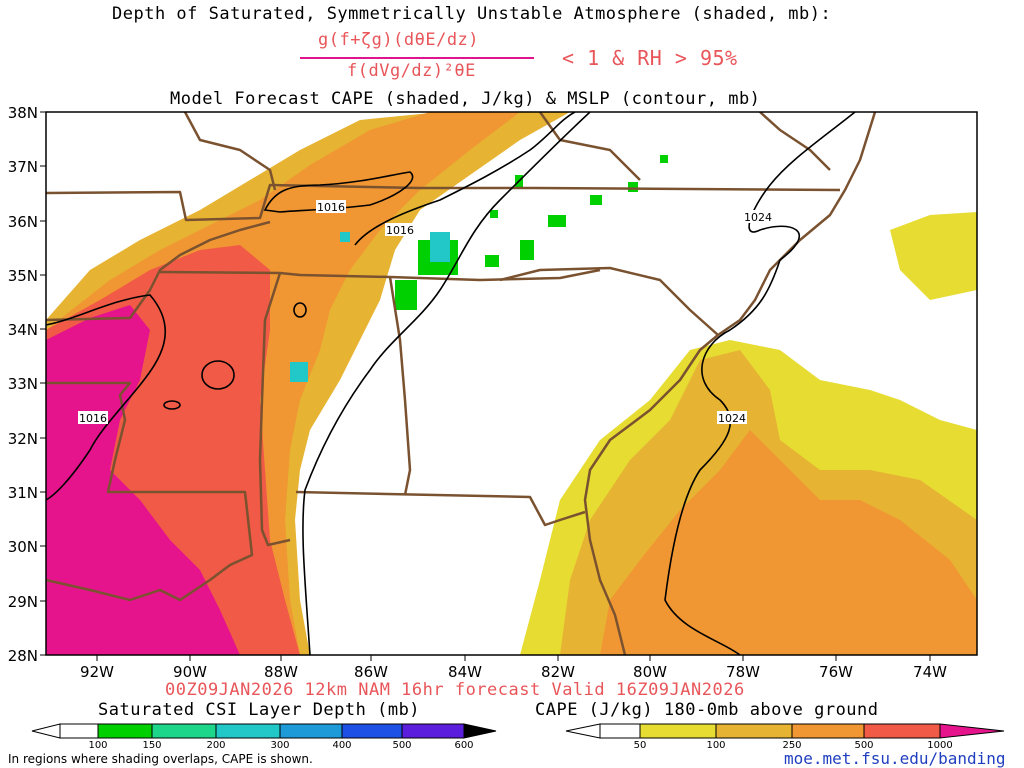  I want to click on cape-tick: 250, so click(791, 745).